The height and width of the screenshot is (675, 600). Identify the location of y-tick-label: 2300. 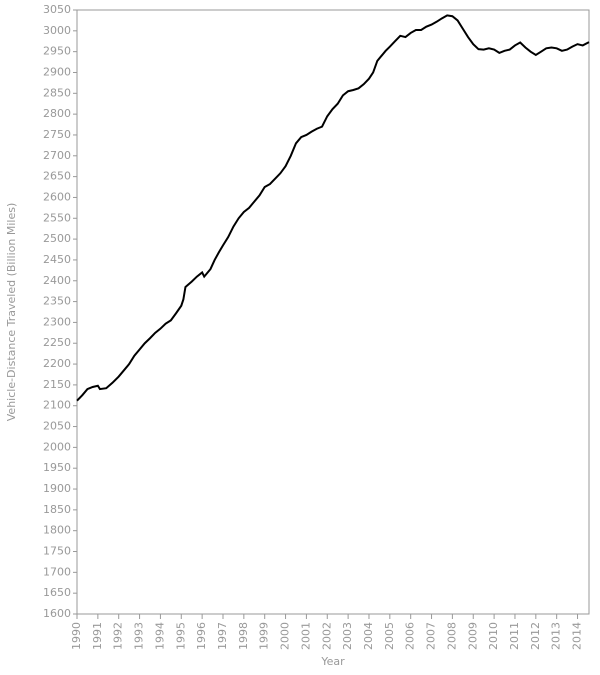
(57, 321).